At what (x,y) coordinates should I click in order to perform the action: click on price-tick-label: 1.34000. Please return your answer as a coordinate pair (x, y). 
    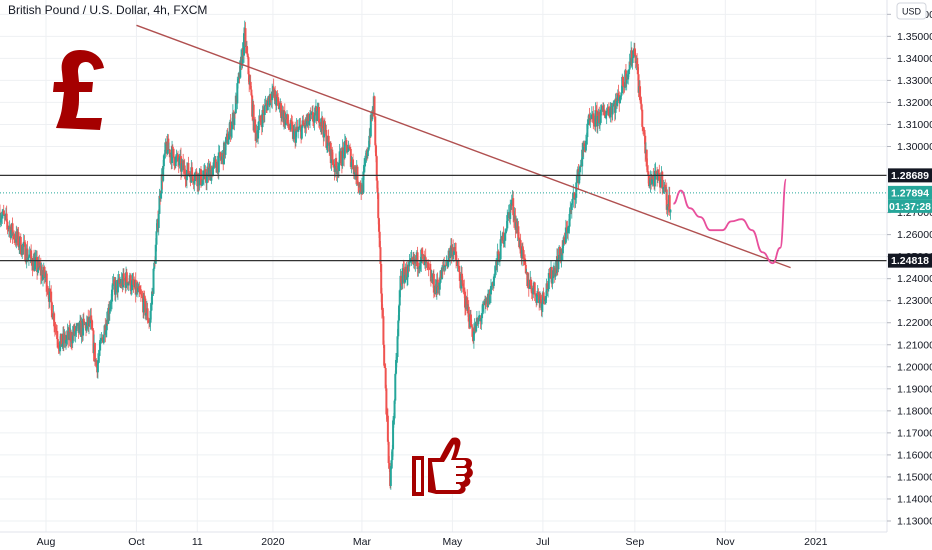
    Looking at the image, I should click on (914, 59).